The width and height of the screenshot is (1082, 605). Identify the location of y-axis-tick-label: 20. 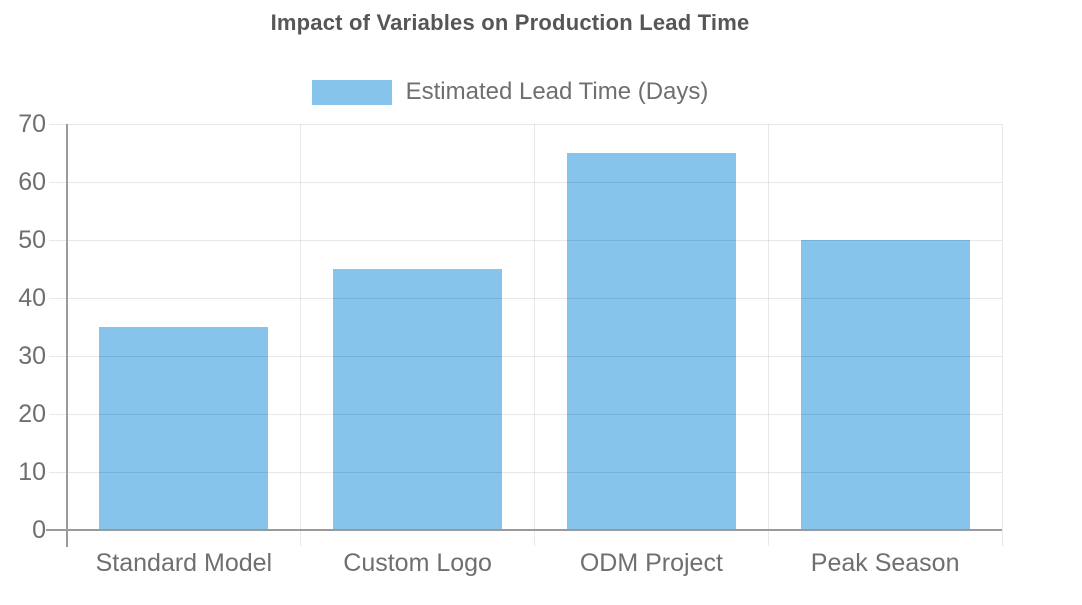
(32, 414).